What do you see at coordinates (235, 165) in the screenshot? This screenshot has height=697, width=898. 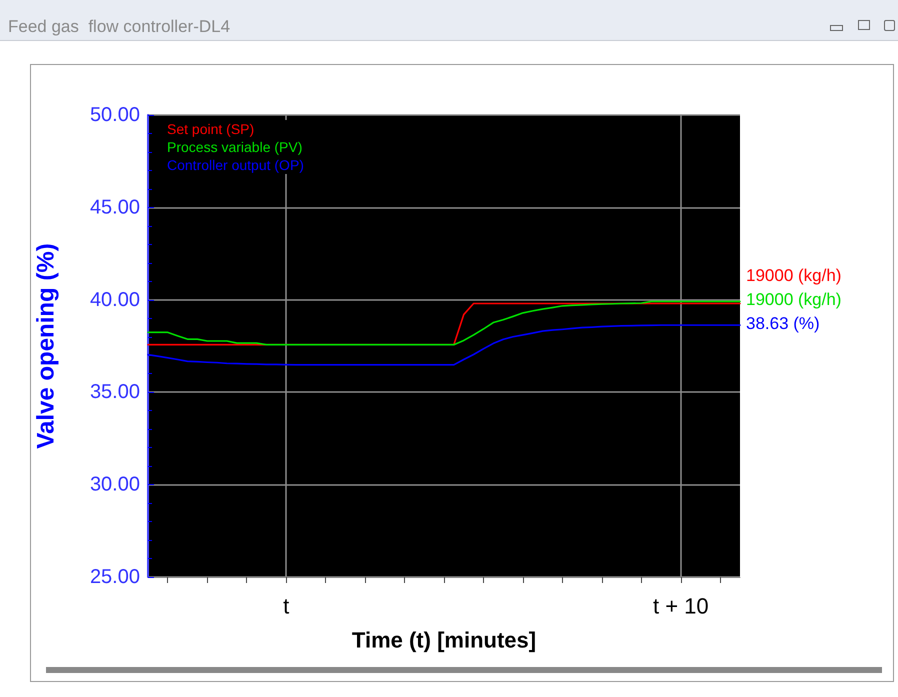 I see `text: Controller output (OP)` at bounding box center [235, 165].